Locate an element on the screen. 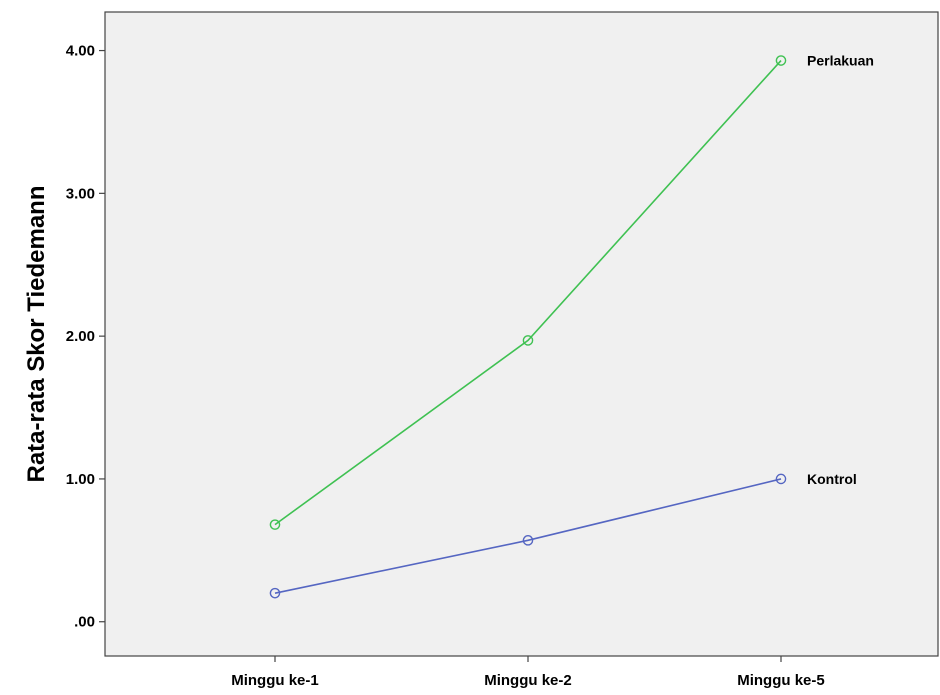  series-label-kontrol: Kontrol is located at coordinates (832, 479).